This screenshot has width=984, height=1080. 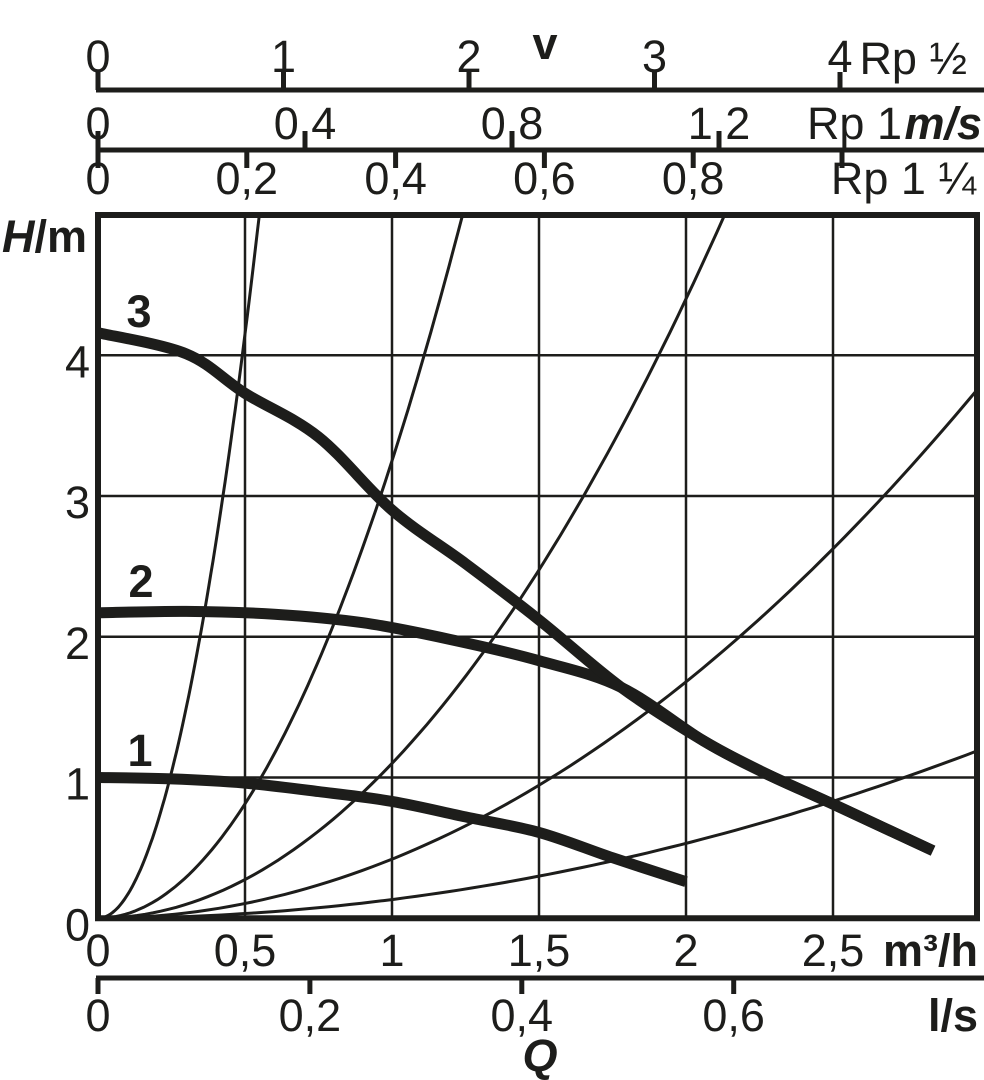 I want to click on top-scale-tick-label: 4, so click(x=839, y=56).